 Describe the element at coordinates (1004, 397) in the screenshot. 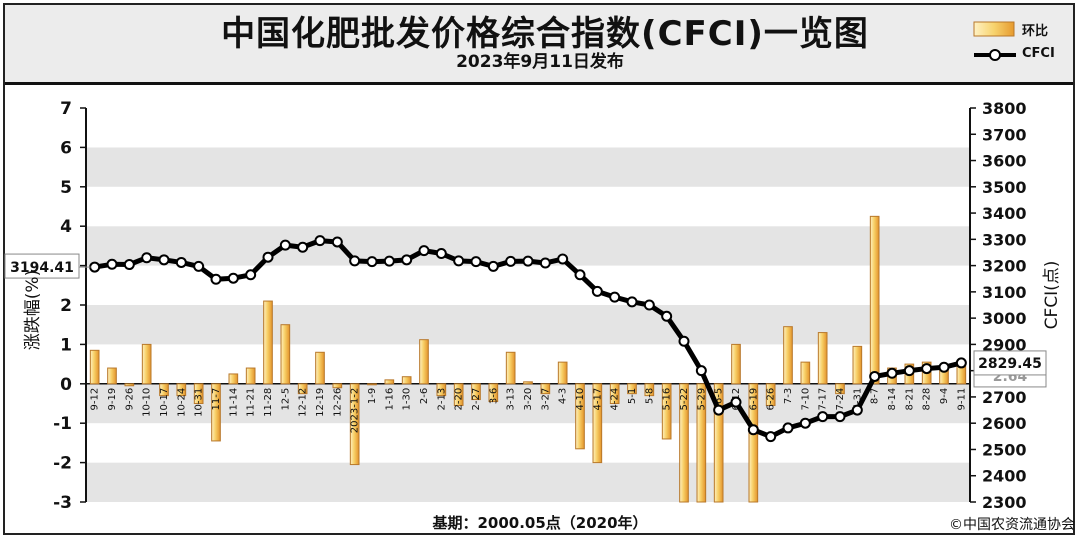

I see `right-tick-label: 2700` at that location.